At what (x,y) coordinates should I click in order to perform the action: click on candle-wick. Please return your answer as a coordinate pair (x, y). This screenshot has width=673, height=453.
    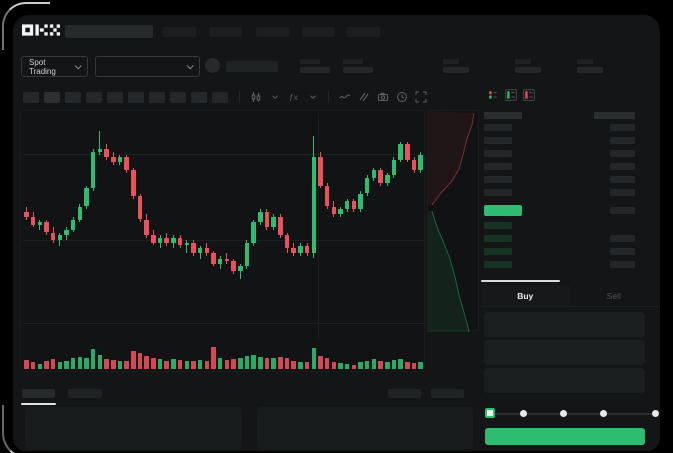
    Looking at the image, I should click on (40, 224).